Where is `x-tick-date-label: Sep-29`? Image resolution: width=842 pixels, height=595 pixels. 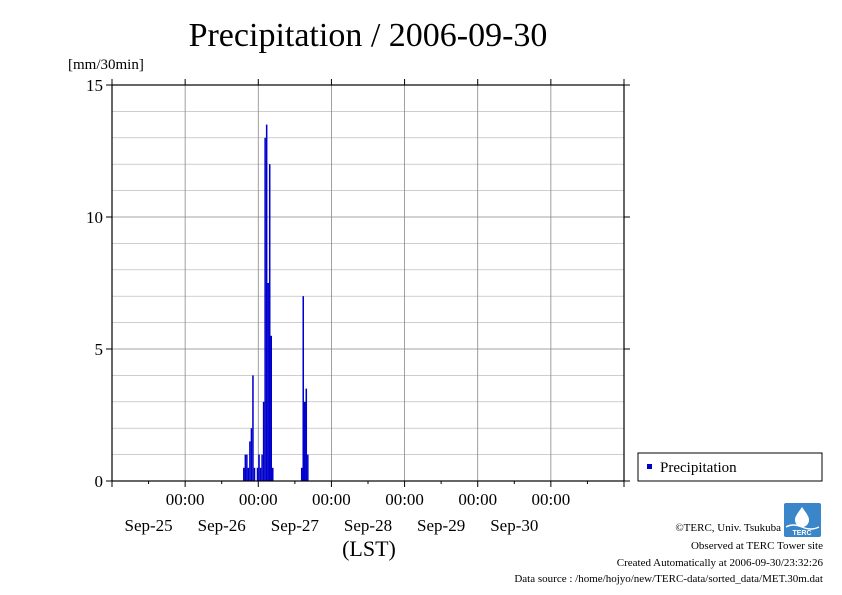
x-tick-date-label: Sep-29 is located at coordinates (441, 525).